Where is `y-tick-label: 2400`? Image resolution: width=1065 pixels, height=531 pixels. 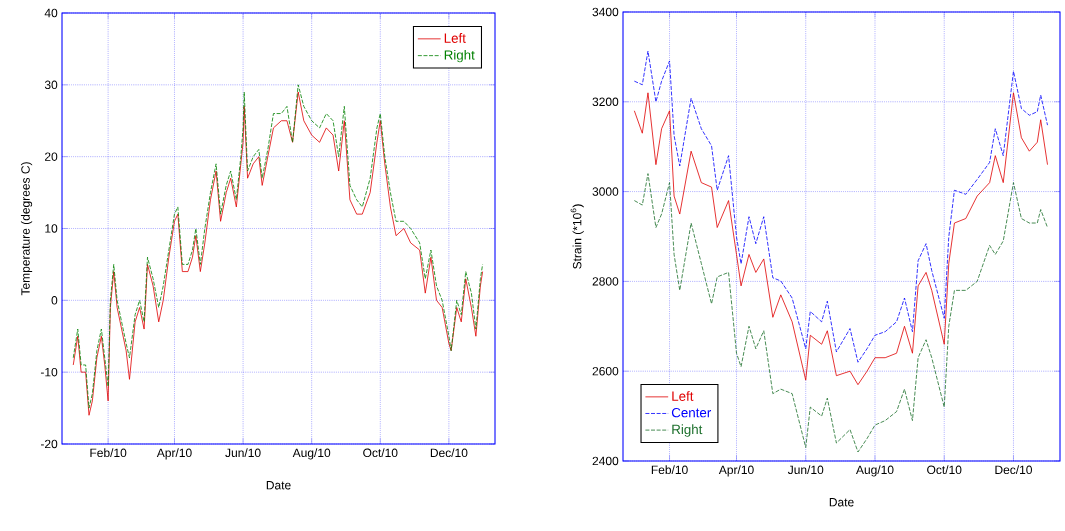 y-tick-label: 2400 is located at coordinates (605, 461).